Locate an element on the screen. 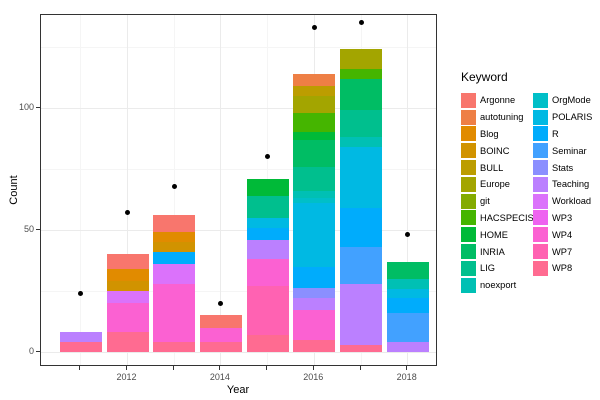 The width and height of the screenshot is (600, 400). legend-item-label: BOINC is located at coordinates (495, 150).